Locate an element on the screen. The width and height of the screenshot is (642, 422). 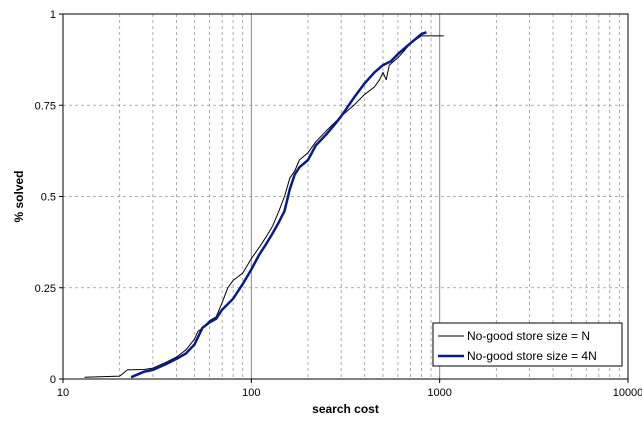
y-axis-title: % solved is located at coordinates (19, 196).